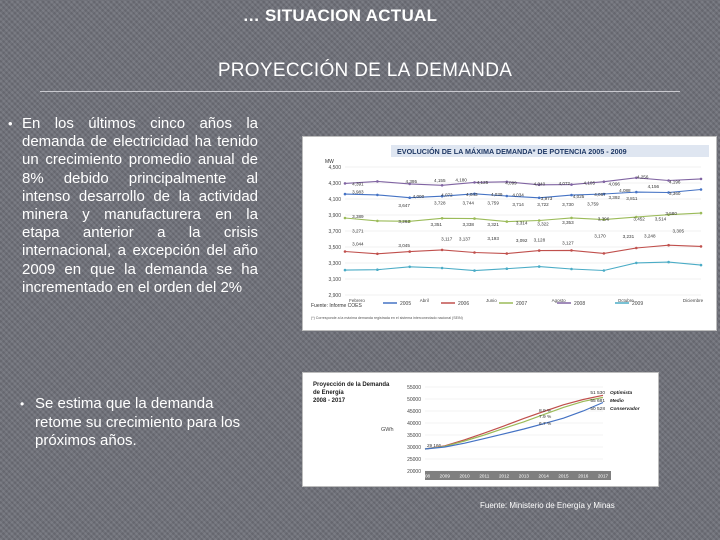  Describe the element at coordinates (643, 177) in the screenshot. I see `data-label: 4,256` at that location.